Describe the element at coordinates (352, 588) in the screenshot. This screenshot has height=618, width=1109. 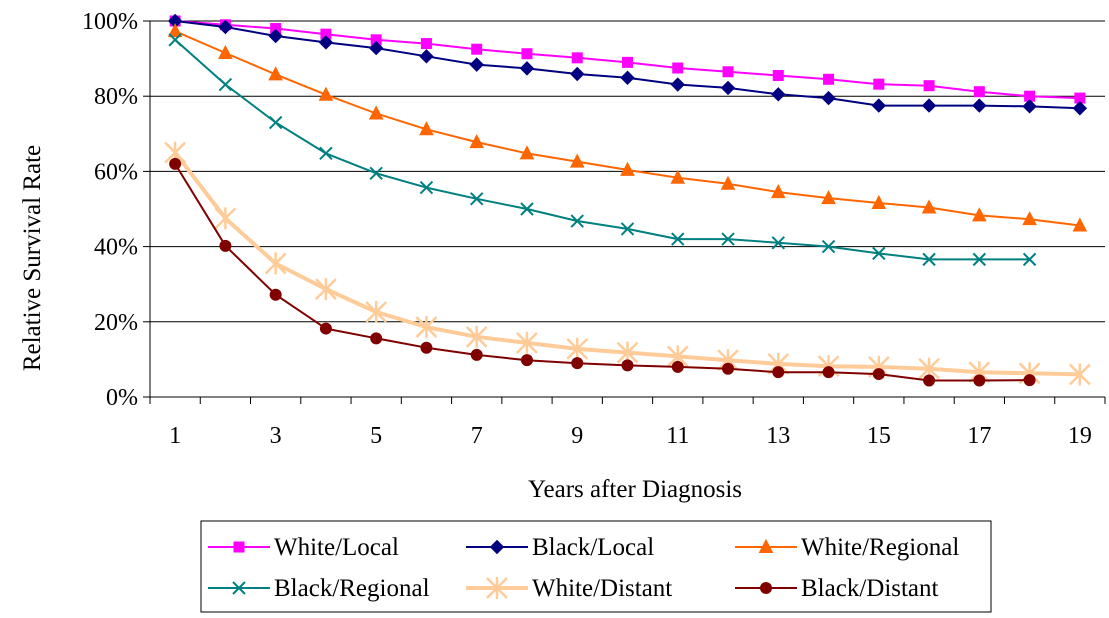
I see `legend-label: Black/Regional` at that location.